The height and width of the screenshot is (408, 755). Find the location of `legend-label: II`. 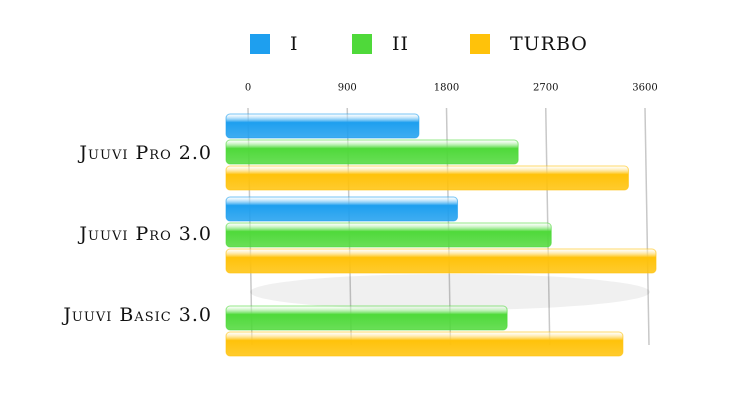

legend-label: II is located at coordinates (400, 44).